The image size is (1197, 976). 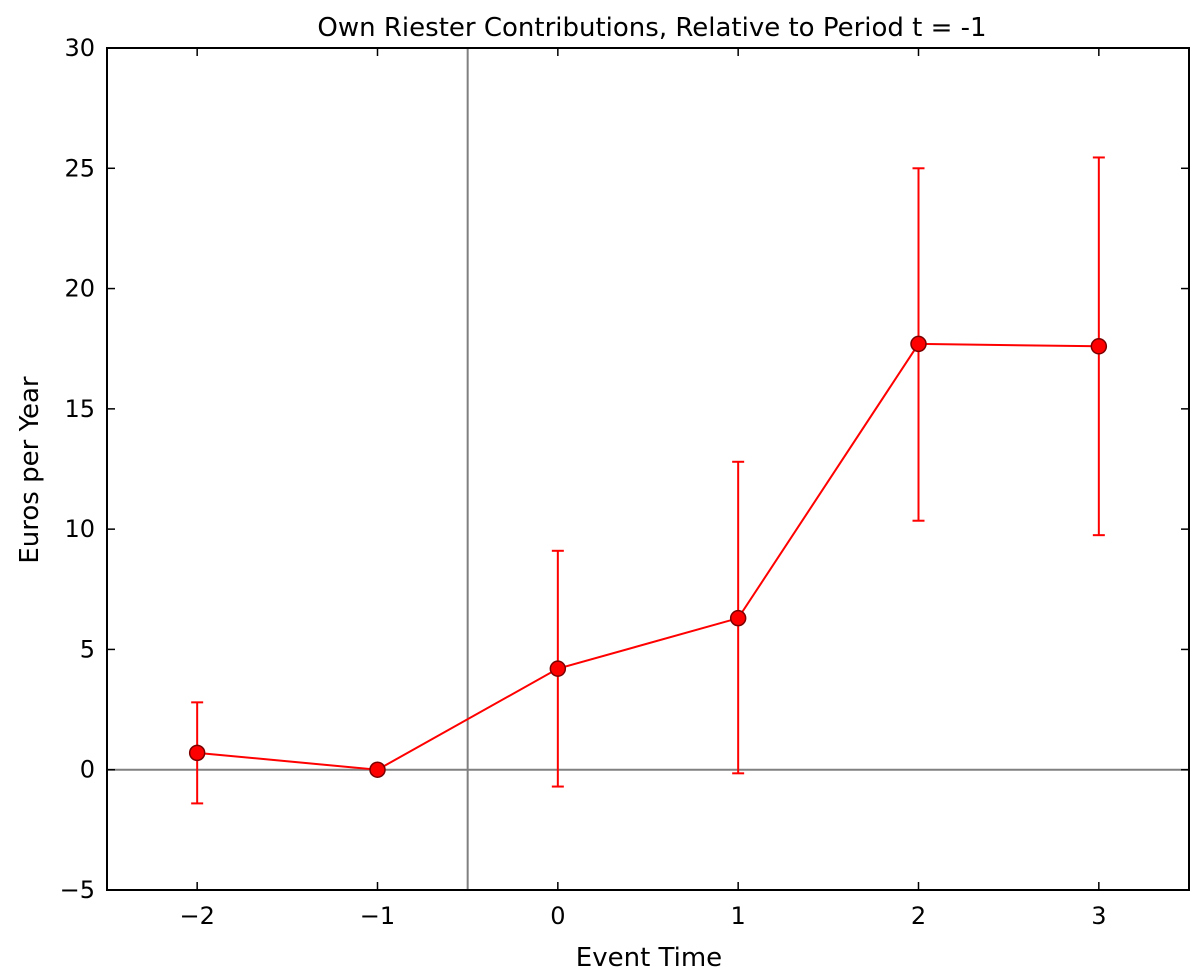 What do you see at coordinates (377, 916) in the screenshot?
I see `x-tick-label: −1` at bounding box center [377, 916].